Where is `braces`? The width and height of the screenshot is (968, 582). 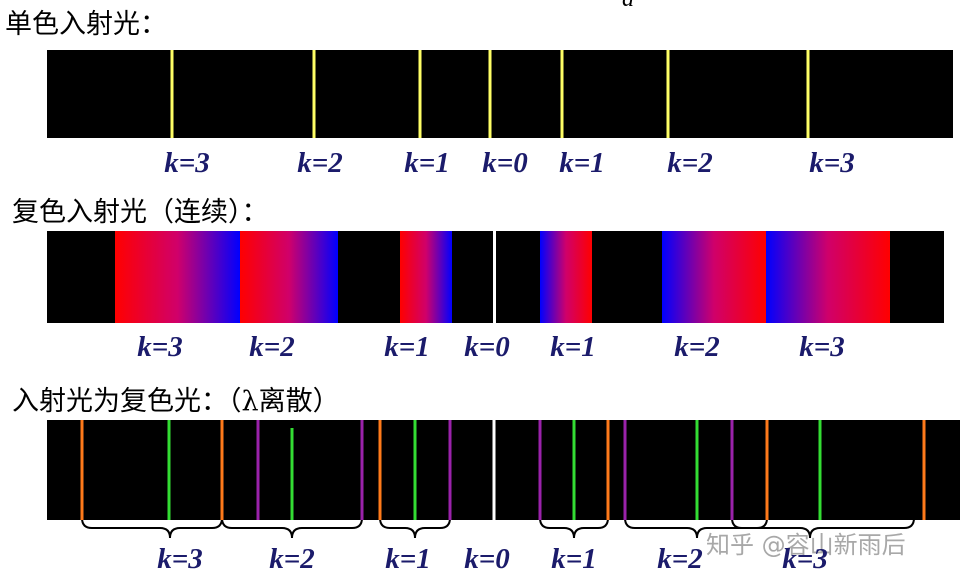
braces is located at coordinates (498, 528).